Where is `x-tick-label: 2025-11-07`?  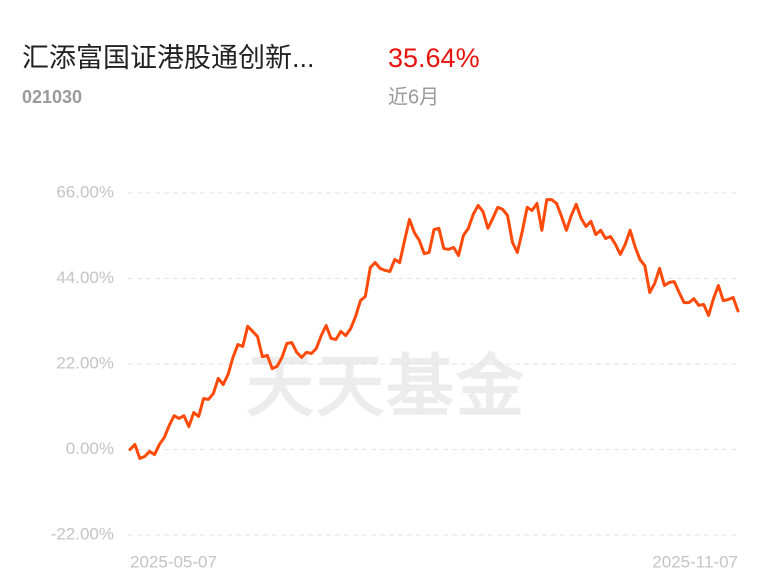
x-tick-label: 2025-11-07 is located at coordinates (695, 561).